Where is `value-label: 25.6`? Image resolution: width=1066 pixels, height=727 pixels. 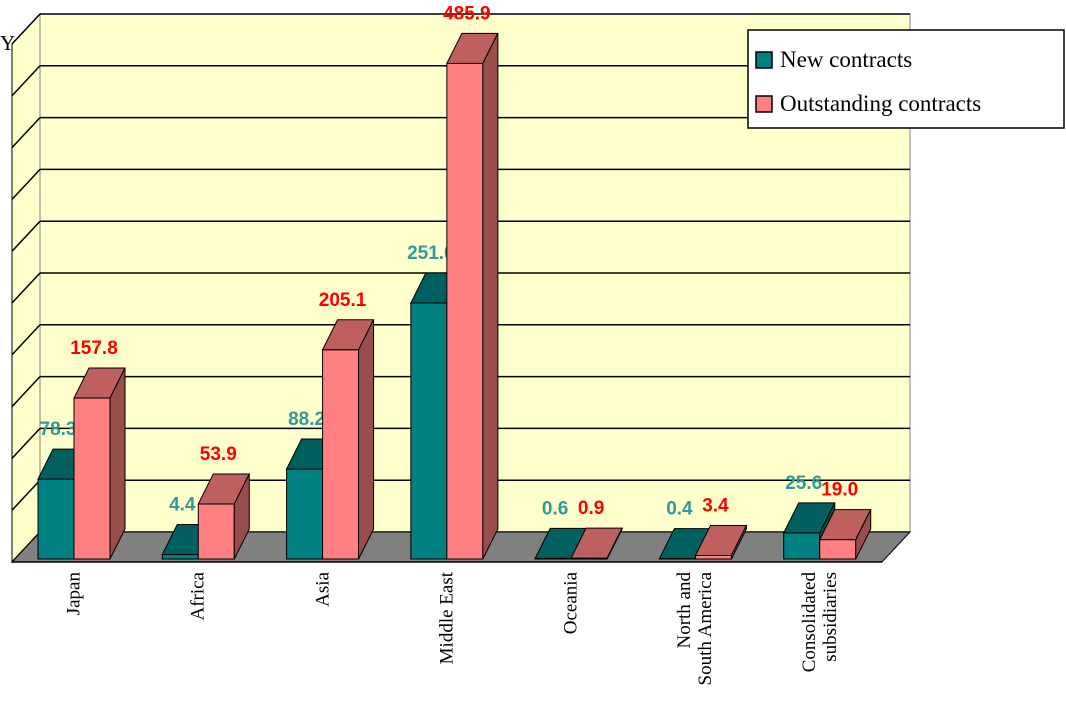
value-label: 25.6 is located at coordinates (803, 483).